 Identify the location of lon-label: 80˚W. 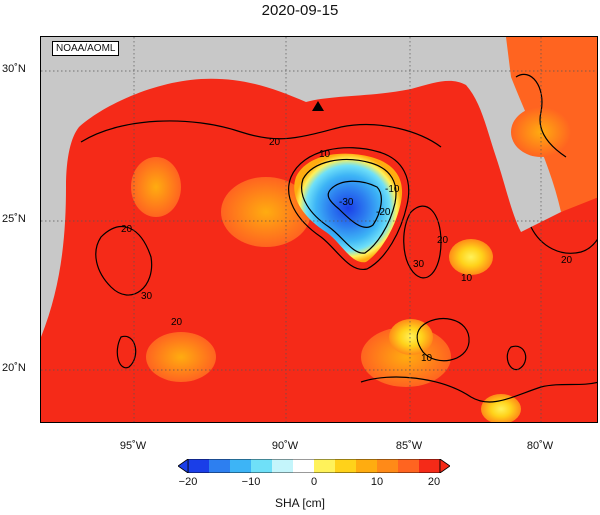
(540, 446).